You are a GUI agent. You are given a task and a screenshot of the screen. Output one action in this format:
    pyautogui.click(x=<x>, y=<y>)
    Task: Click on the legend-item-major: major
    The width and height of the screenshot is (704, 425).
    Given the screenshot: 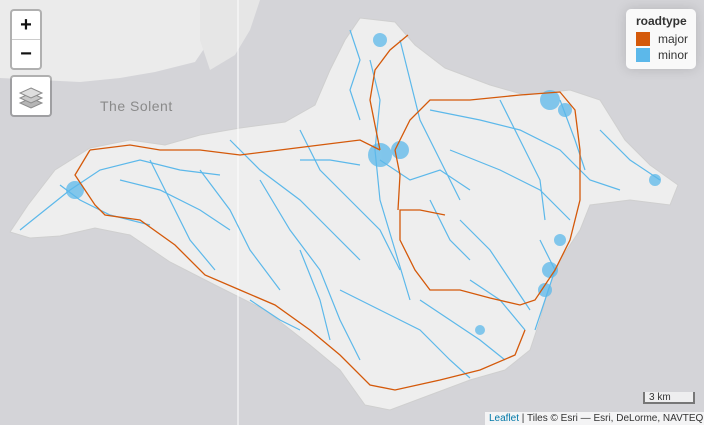 What is the action you would take?
    pyautogui.click(x=662, y=39)
    